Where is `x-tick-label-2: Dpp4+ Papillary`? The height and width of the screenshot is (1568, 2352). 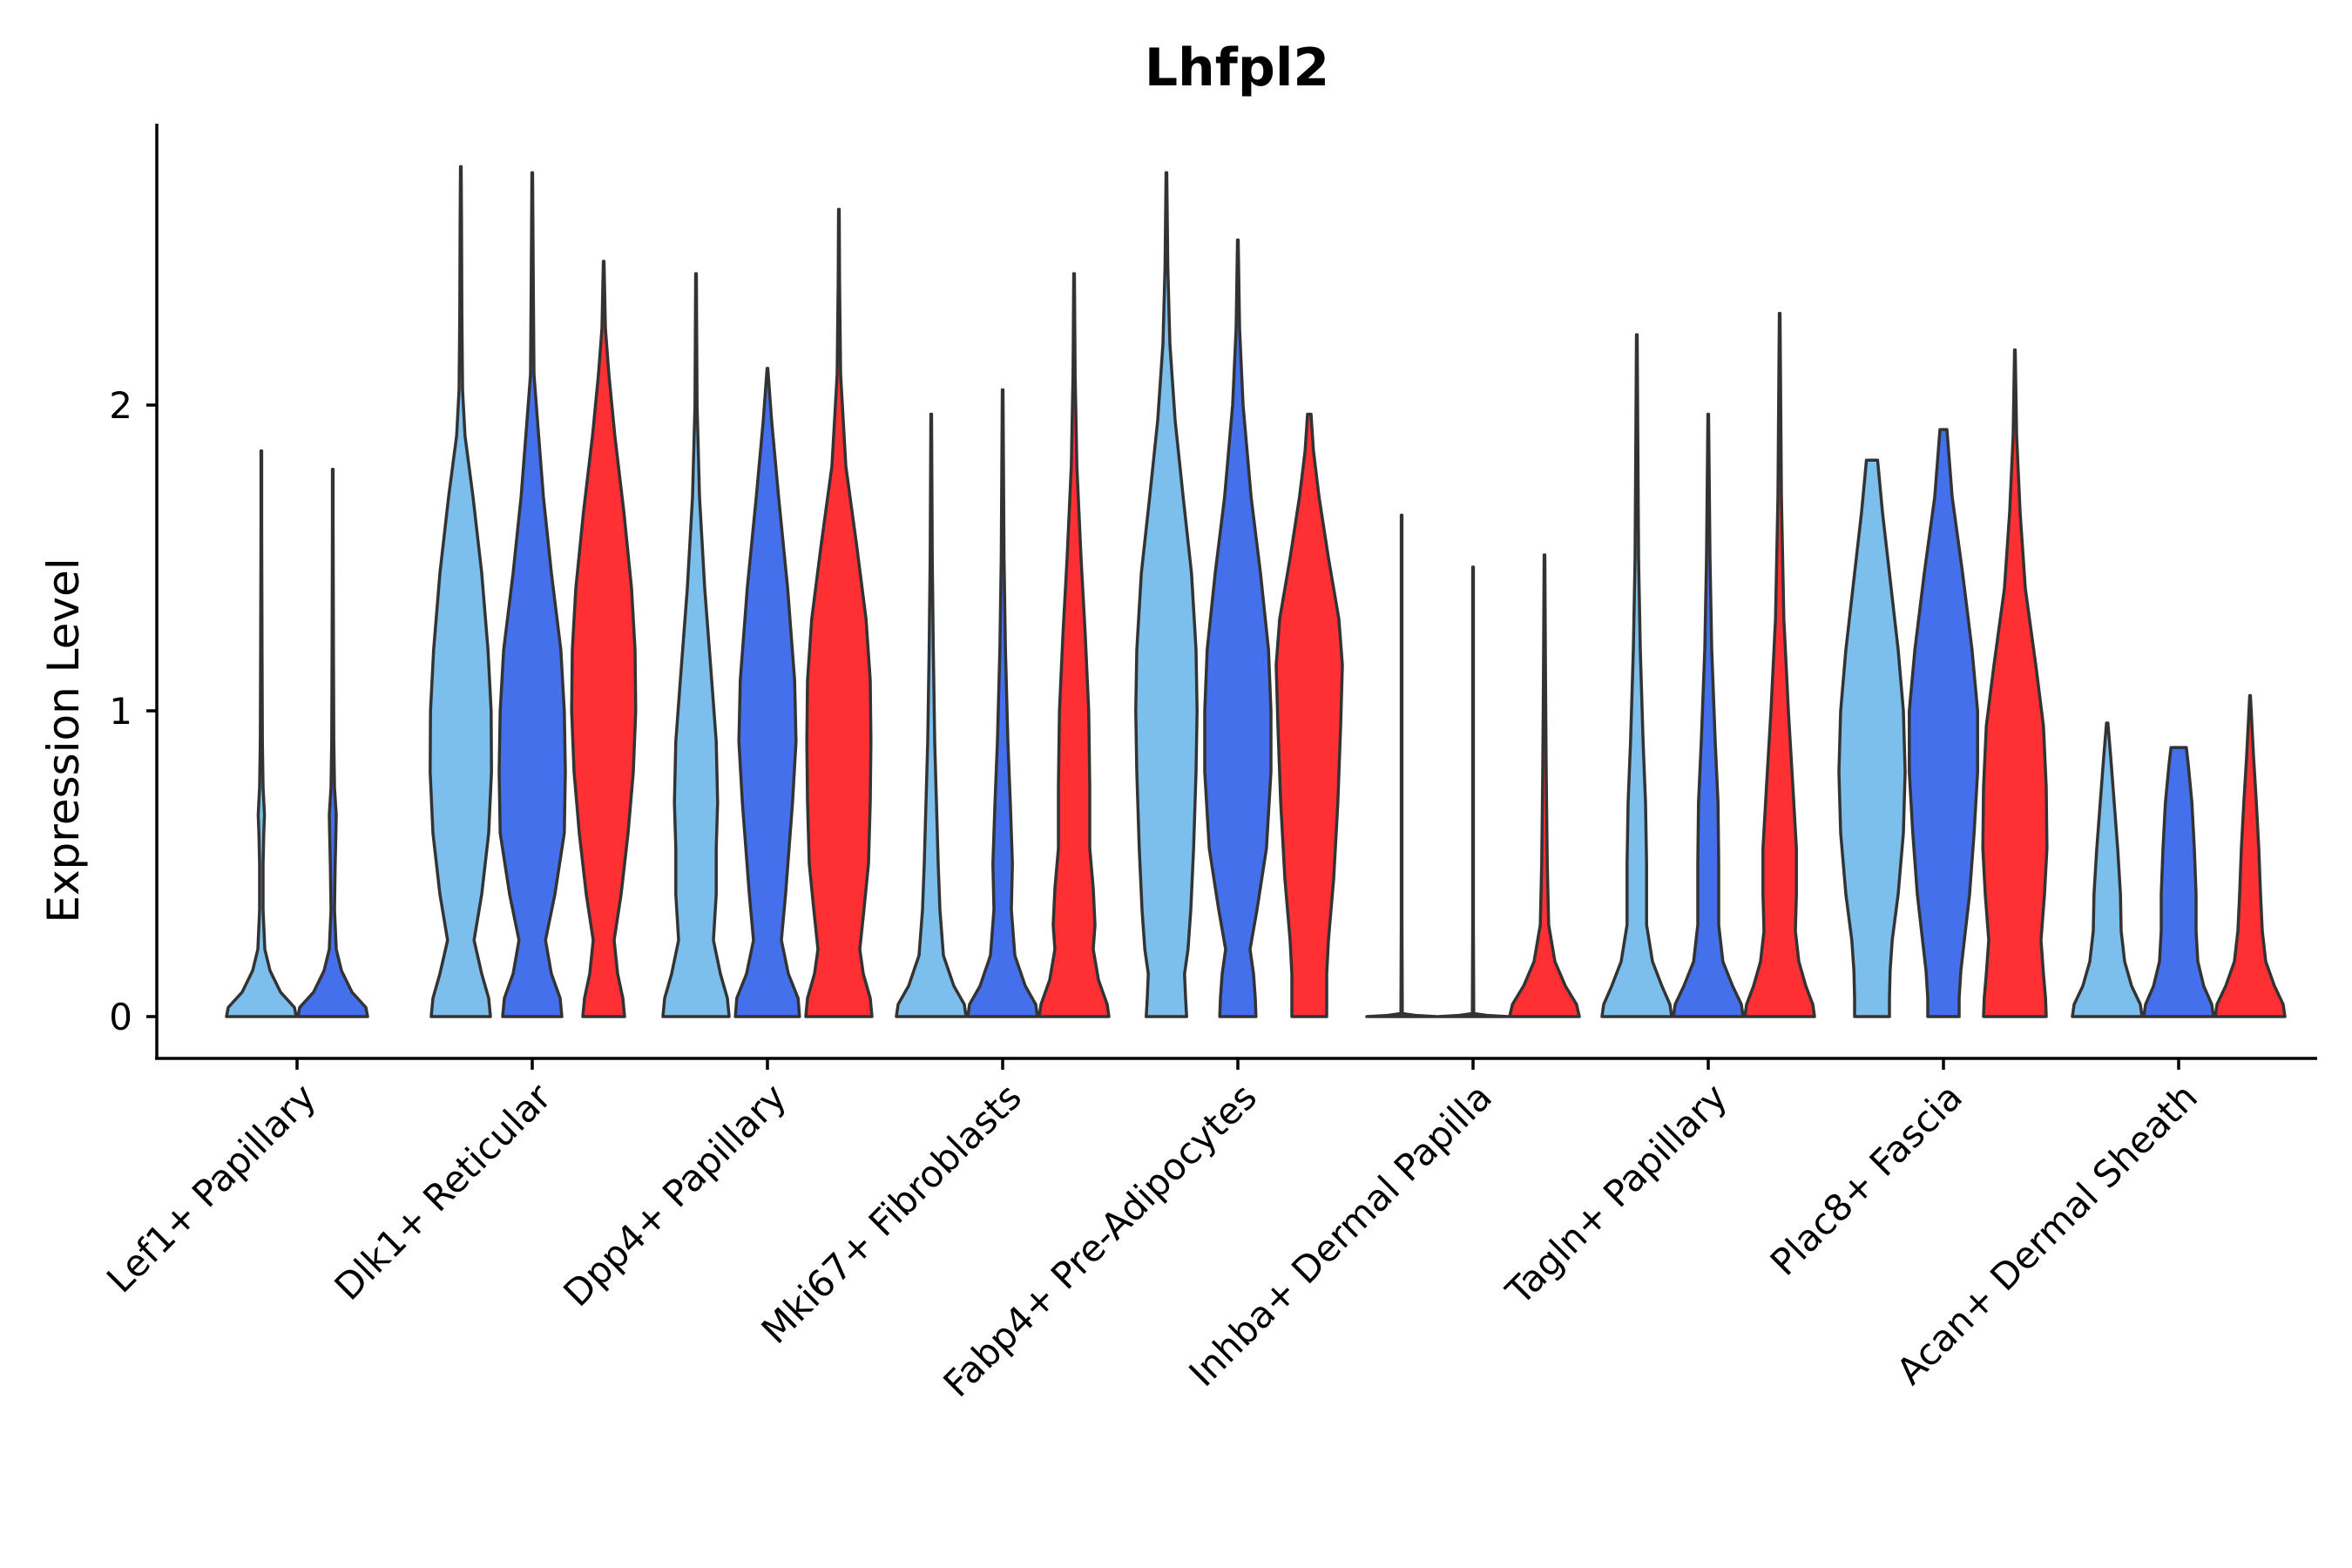
x-tick-label-2: Dpp4+ Papillary is located at coordinates (674, 1195).